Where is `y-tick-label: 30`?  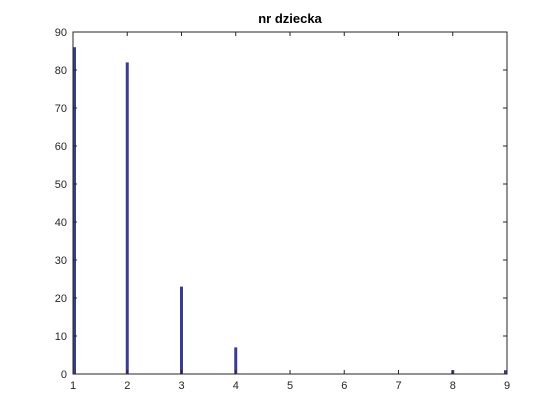
y-tick-label: 30 is located at coordinates (61, 261).